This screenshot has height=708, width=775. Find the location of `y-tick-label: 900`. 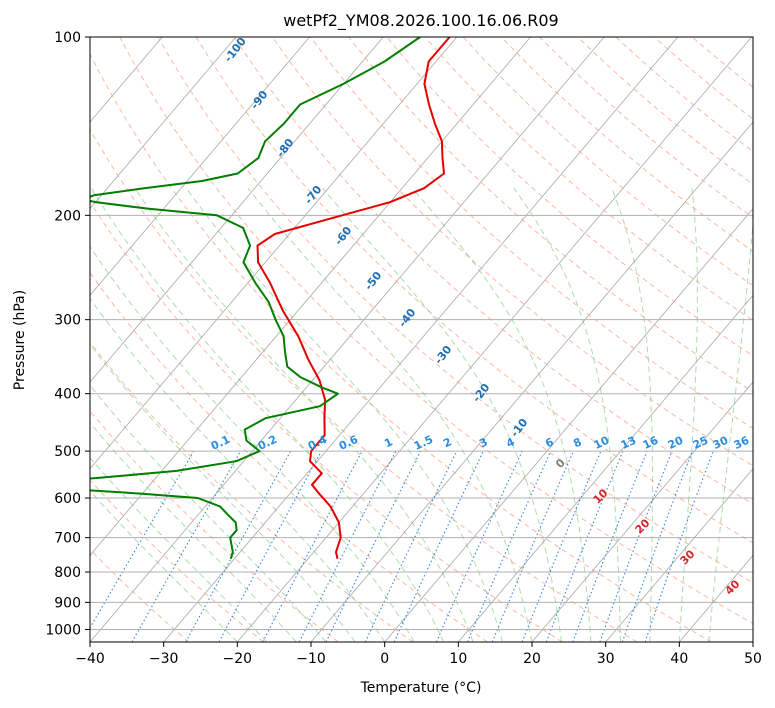

y-tick-label: 900 is located at coordinates (67, 603).